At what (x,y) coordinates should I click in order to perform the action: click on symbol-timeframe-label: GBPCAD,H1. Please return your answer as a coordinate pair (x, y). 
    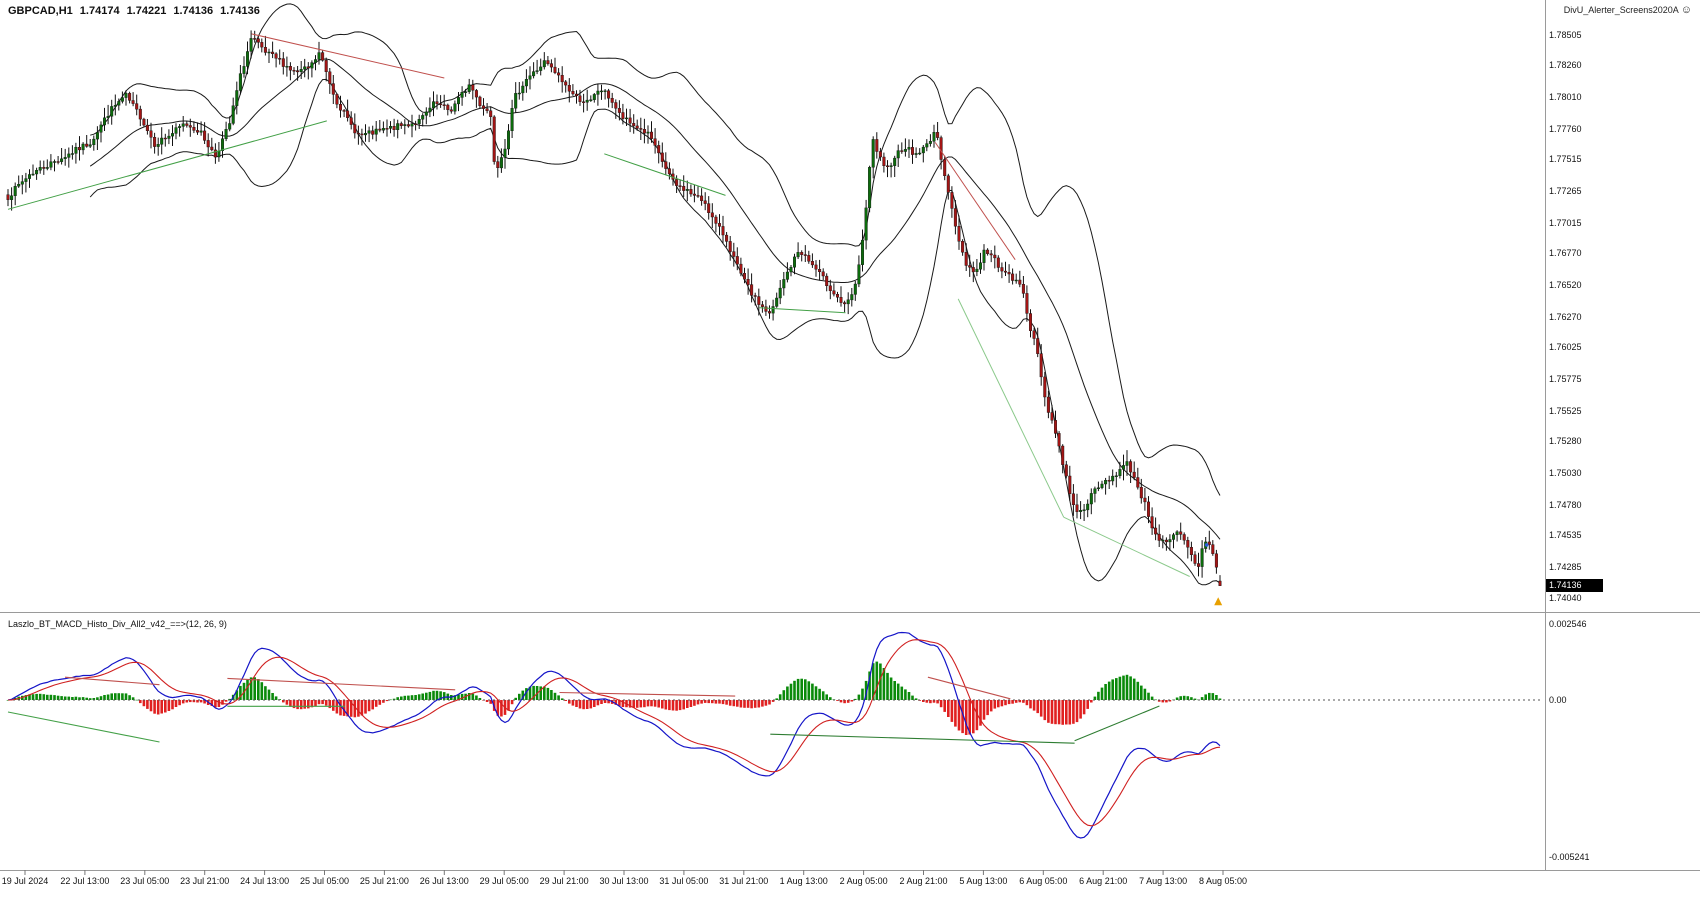
    Looking at the image, I should click on (40, 11).